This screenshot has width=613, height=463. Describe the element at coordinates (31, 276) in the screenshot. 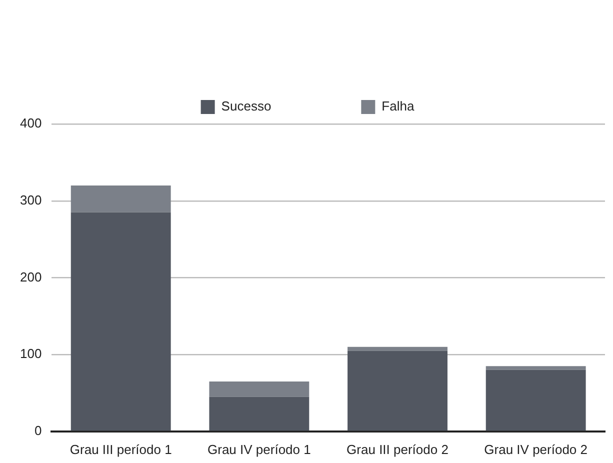

I see `y-tick-label: 200` at that location.